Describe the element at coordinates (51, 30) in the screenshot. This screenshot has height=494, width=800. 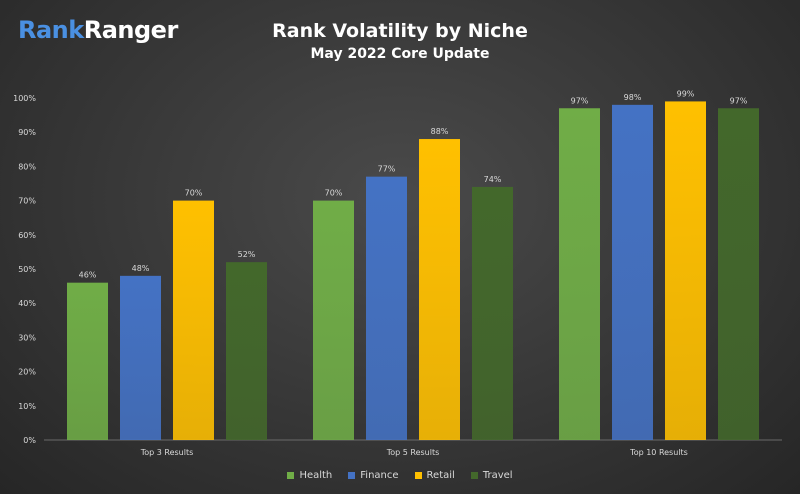
I see `logo-text-part1: Rank` at that location.